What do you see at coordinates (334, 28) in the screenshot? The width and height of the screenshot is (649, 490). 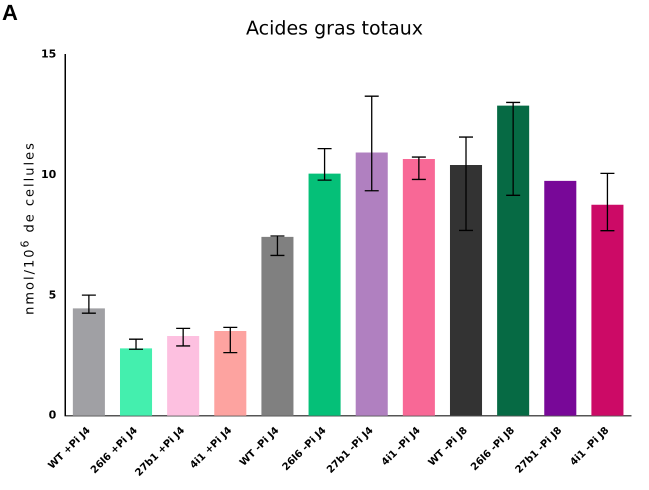 I see `chart-title: Acides gras totaux` at bounding box center [334, 28].